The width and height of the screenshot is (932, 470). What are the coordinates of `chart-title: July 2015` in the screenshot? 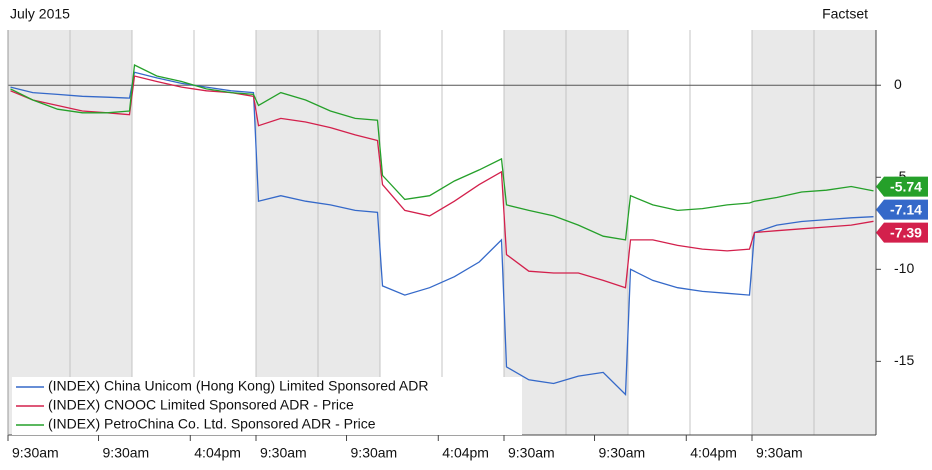 It's located at (40, 14).